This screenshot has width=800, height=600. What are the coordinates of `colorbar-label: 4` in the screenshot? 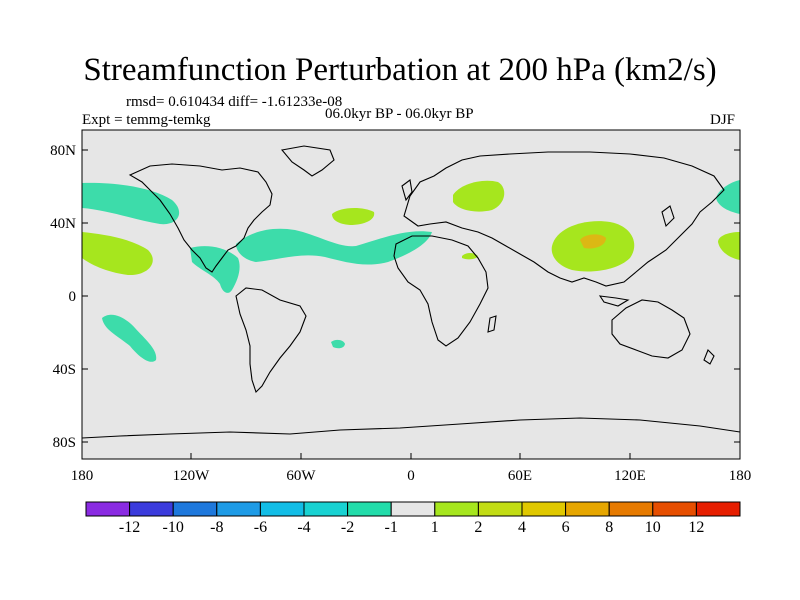 It's located at (522, 527).